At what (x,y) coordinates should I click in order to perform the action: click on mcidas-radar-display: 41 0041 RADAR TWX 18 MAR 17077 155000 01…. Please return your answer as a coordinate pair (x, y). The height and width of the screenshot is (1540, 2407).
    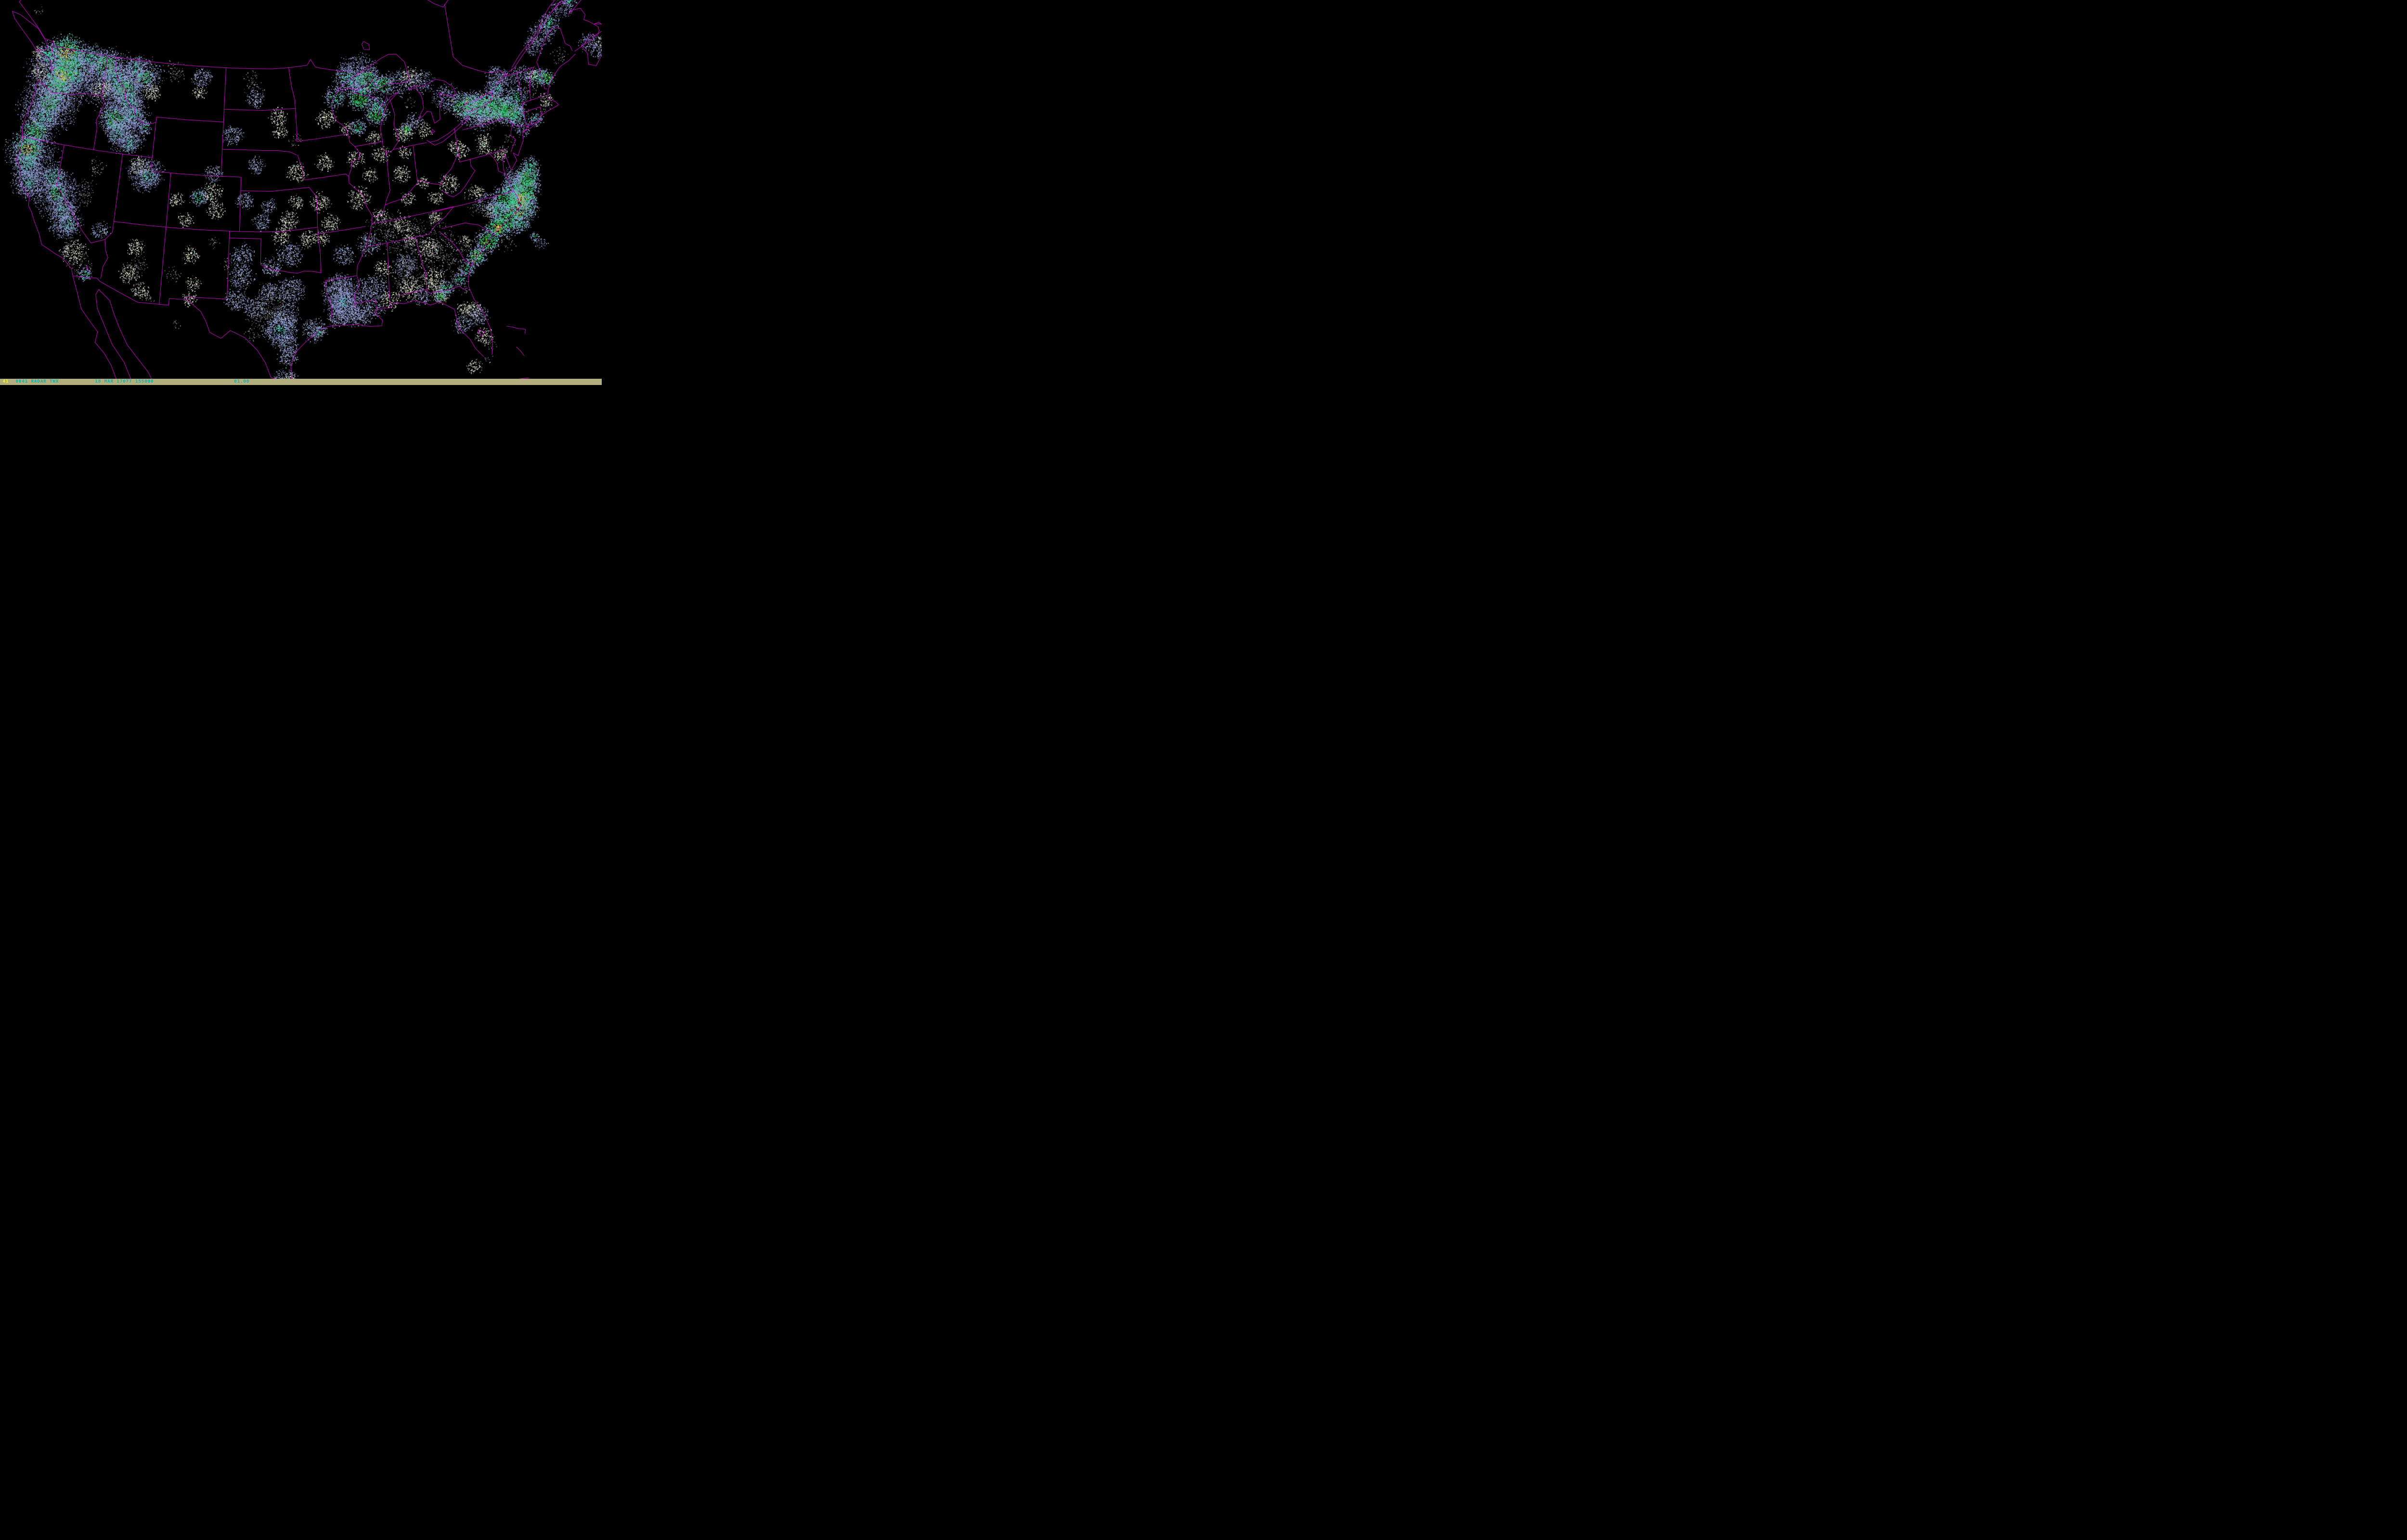
    Looking at the image, I should click on (301, 192).